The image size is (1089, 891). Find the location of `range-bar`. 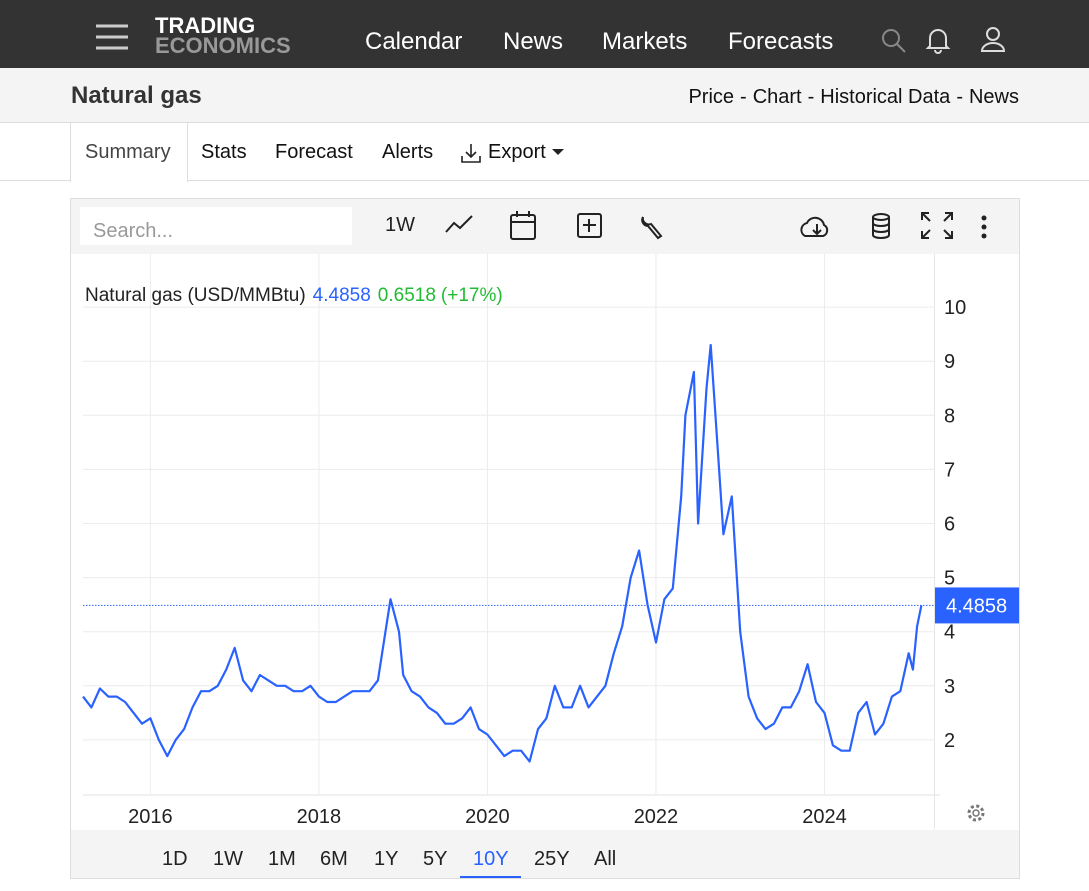

range-bar is located at coordinates (545, 854).